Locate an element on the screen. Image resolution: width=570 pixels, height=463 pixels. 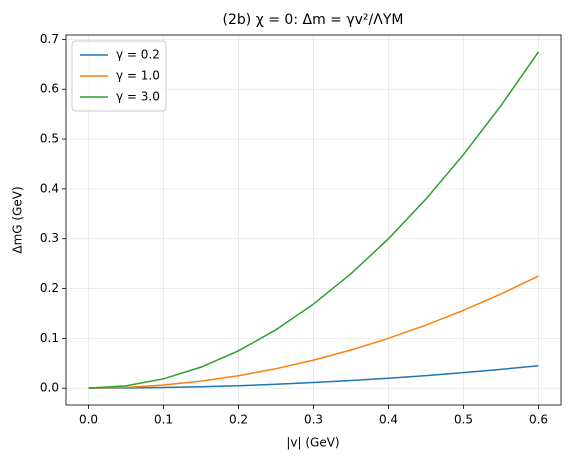
y-tick-label: 0.6 is located at coordinates (49, 89).